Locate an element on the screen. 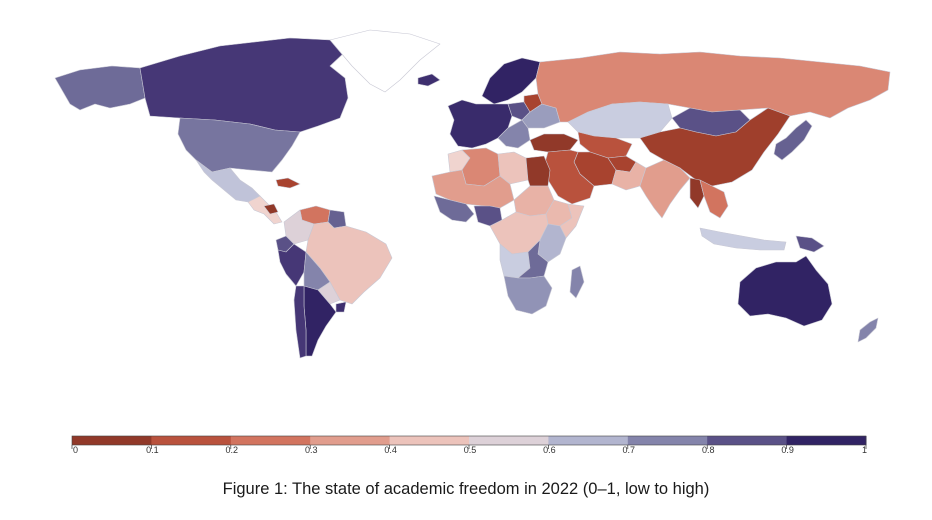 Image resolution: width=932 pixels, height=520 pixels. country-cuba is located at coordinates (288, 183).